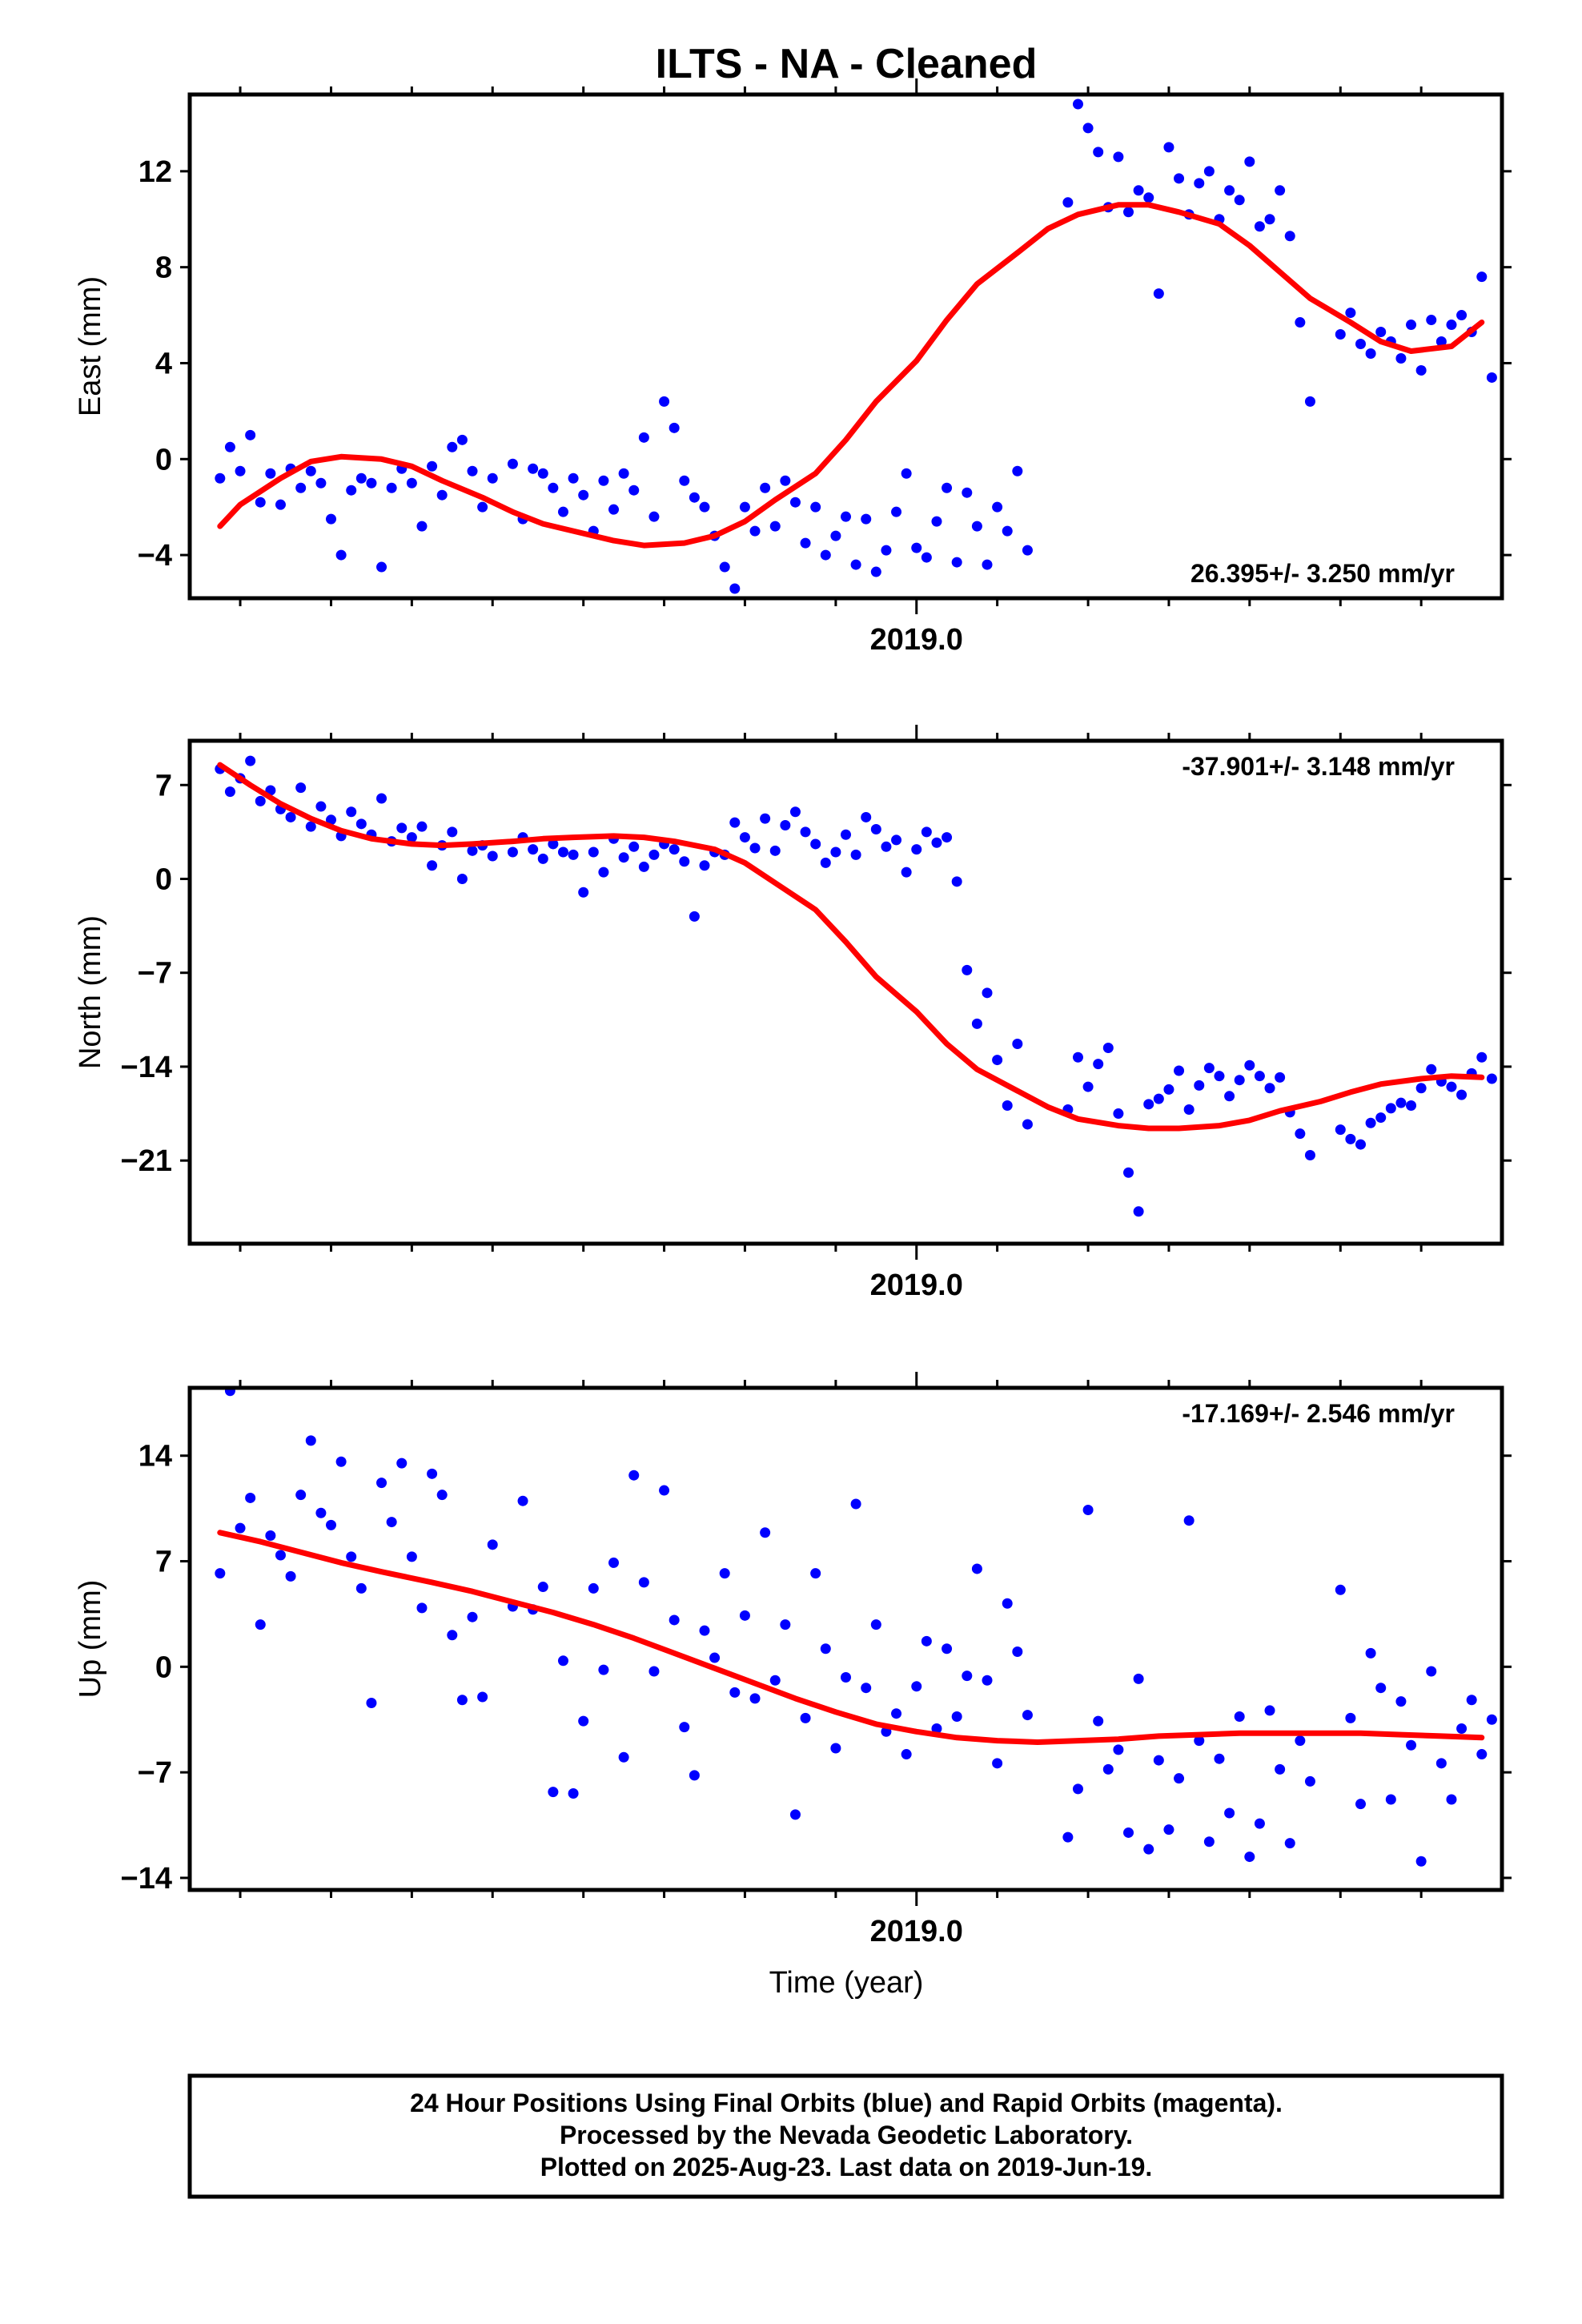 Image resolution: width=1582 pixels, height=2324 pixels. Describe the element at coordinates (851, 947) in the screenshot. I see `north-model-line` at that location.